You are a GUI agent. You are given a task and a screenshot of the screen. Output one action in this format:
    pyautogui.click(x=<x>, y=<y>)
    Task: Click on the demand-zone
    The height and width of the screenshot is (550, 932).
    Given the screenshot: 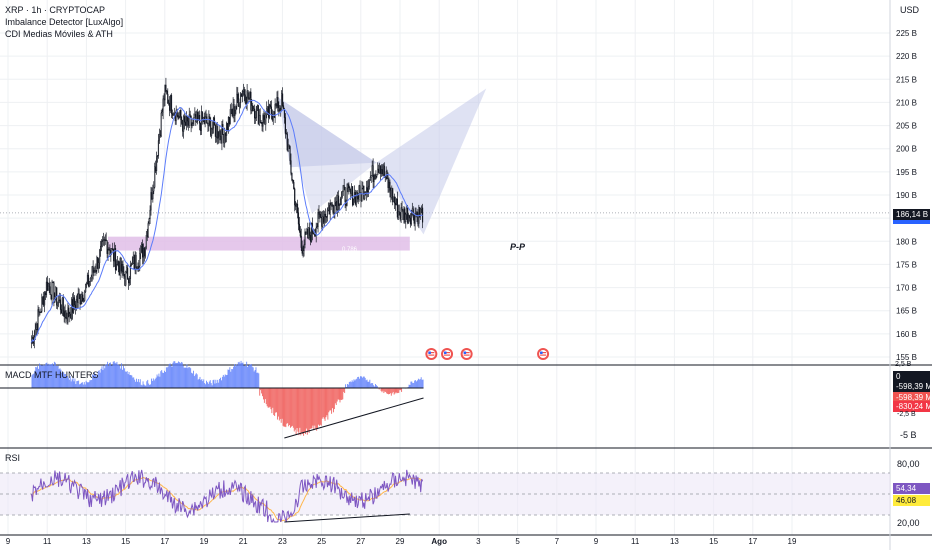 What is the action you would take?
    pyautogui.click(x=258, y=243)
    